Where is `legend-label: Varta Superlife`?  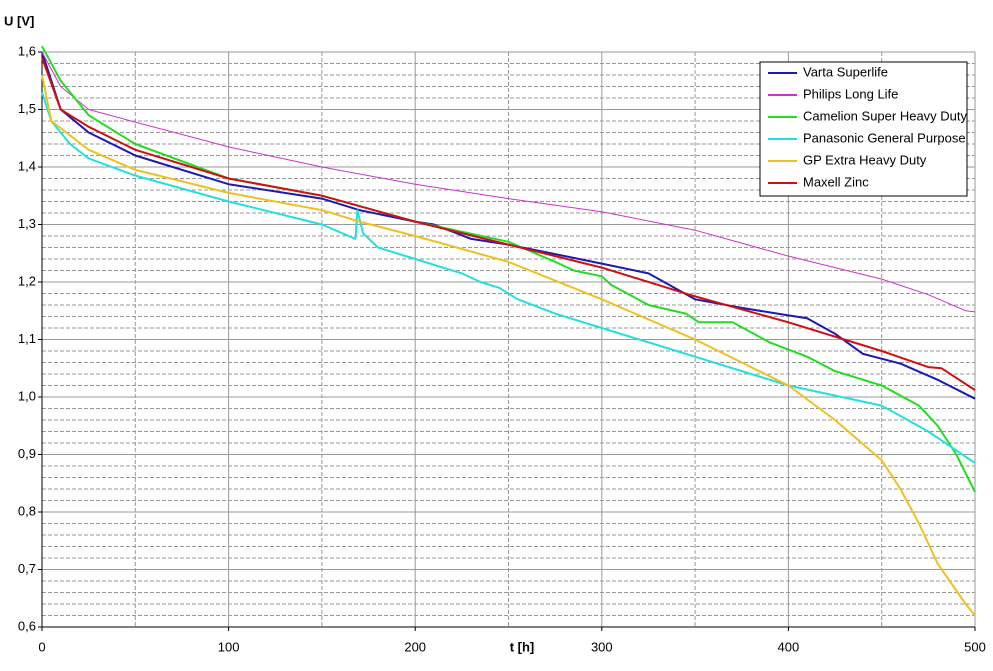 legend-label: Varta Superlife is located at coordinates (845, 71).